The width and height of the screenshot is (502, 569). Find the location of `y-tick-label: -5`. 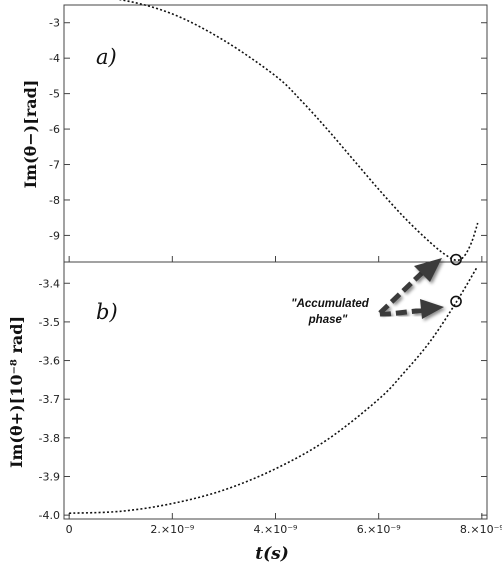

y-tick-label: -5 is located at coordinates (54, 94).